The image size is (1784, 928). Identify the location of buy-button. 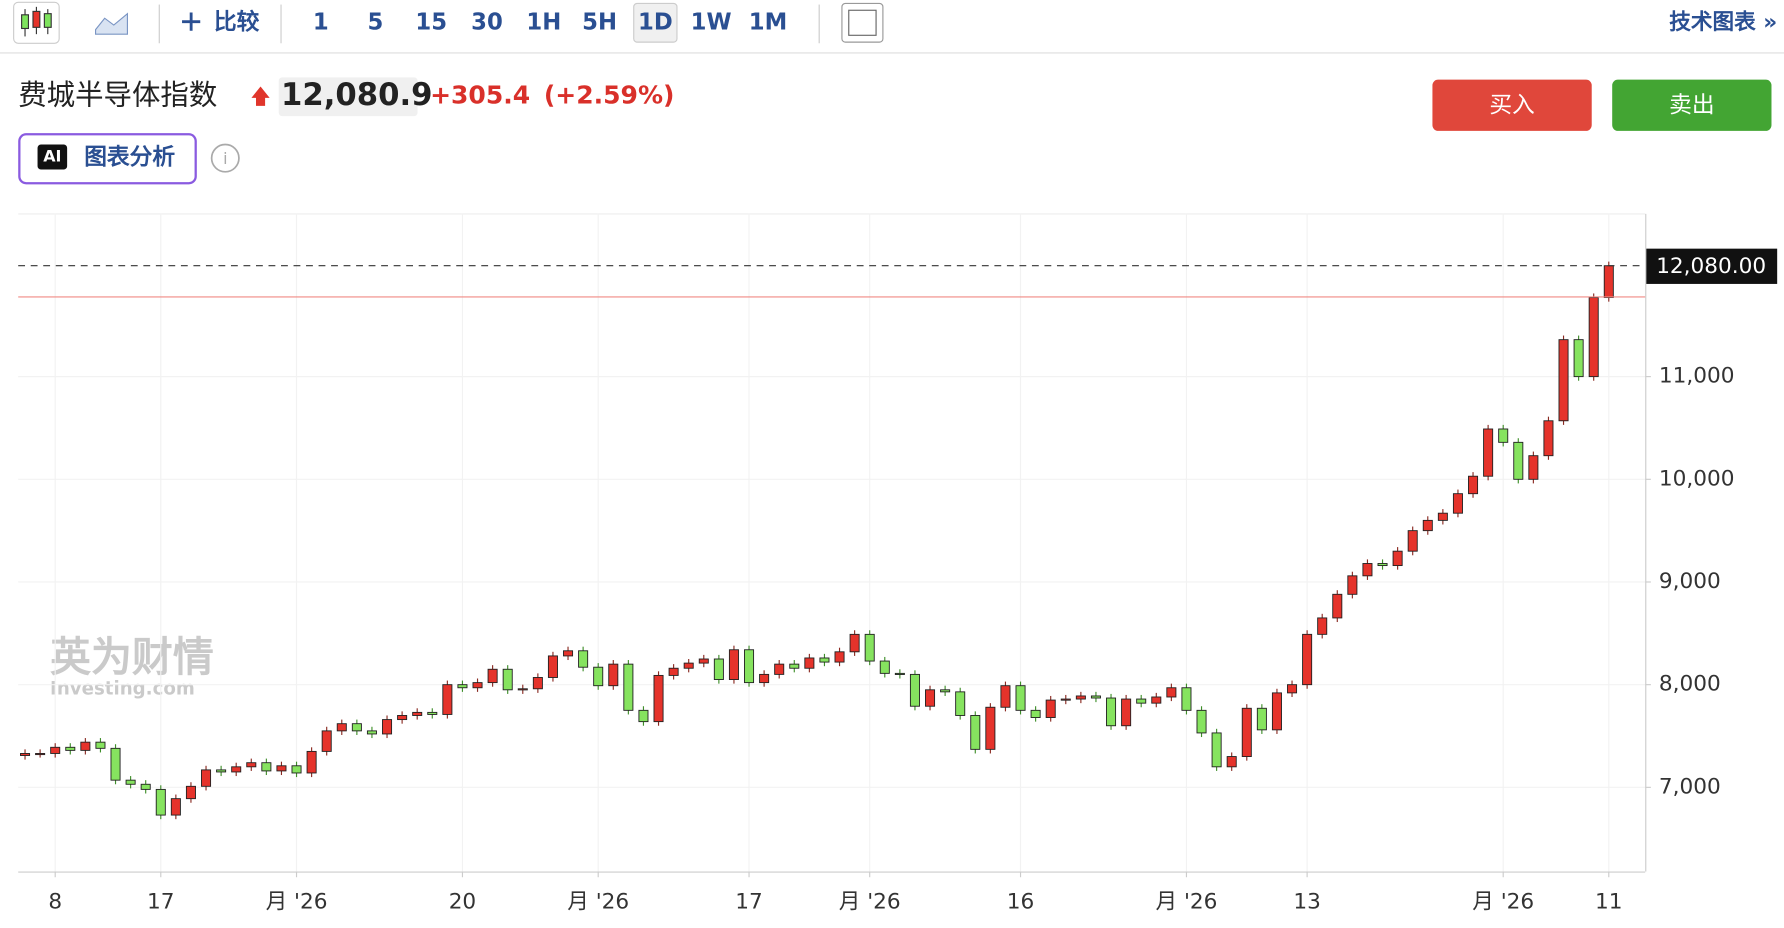
(1512, 105).